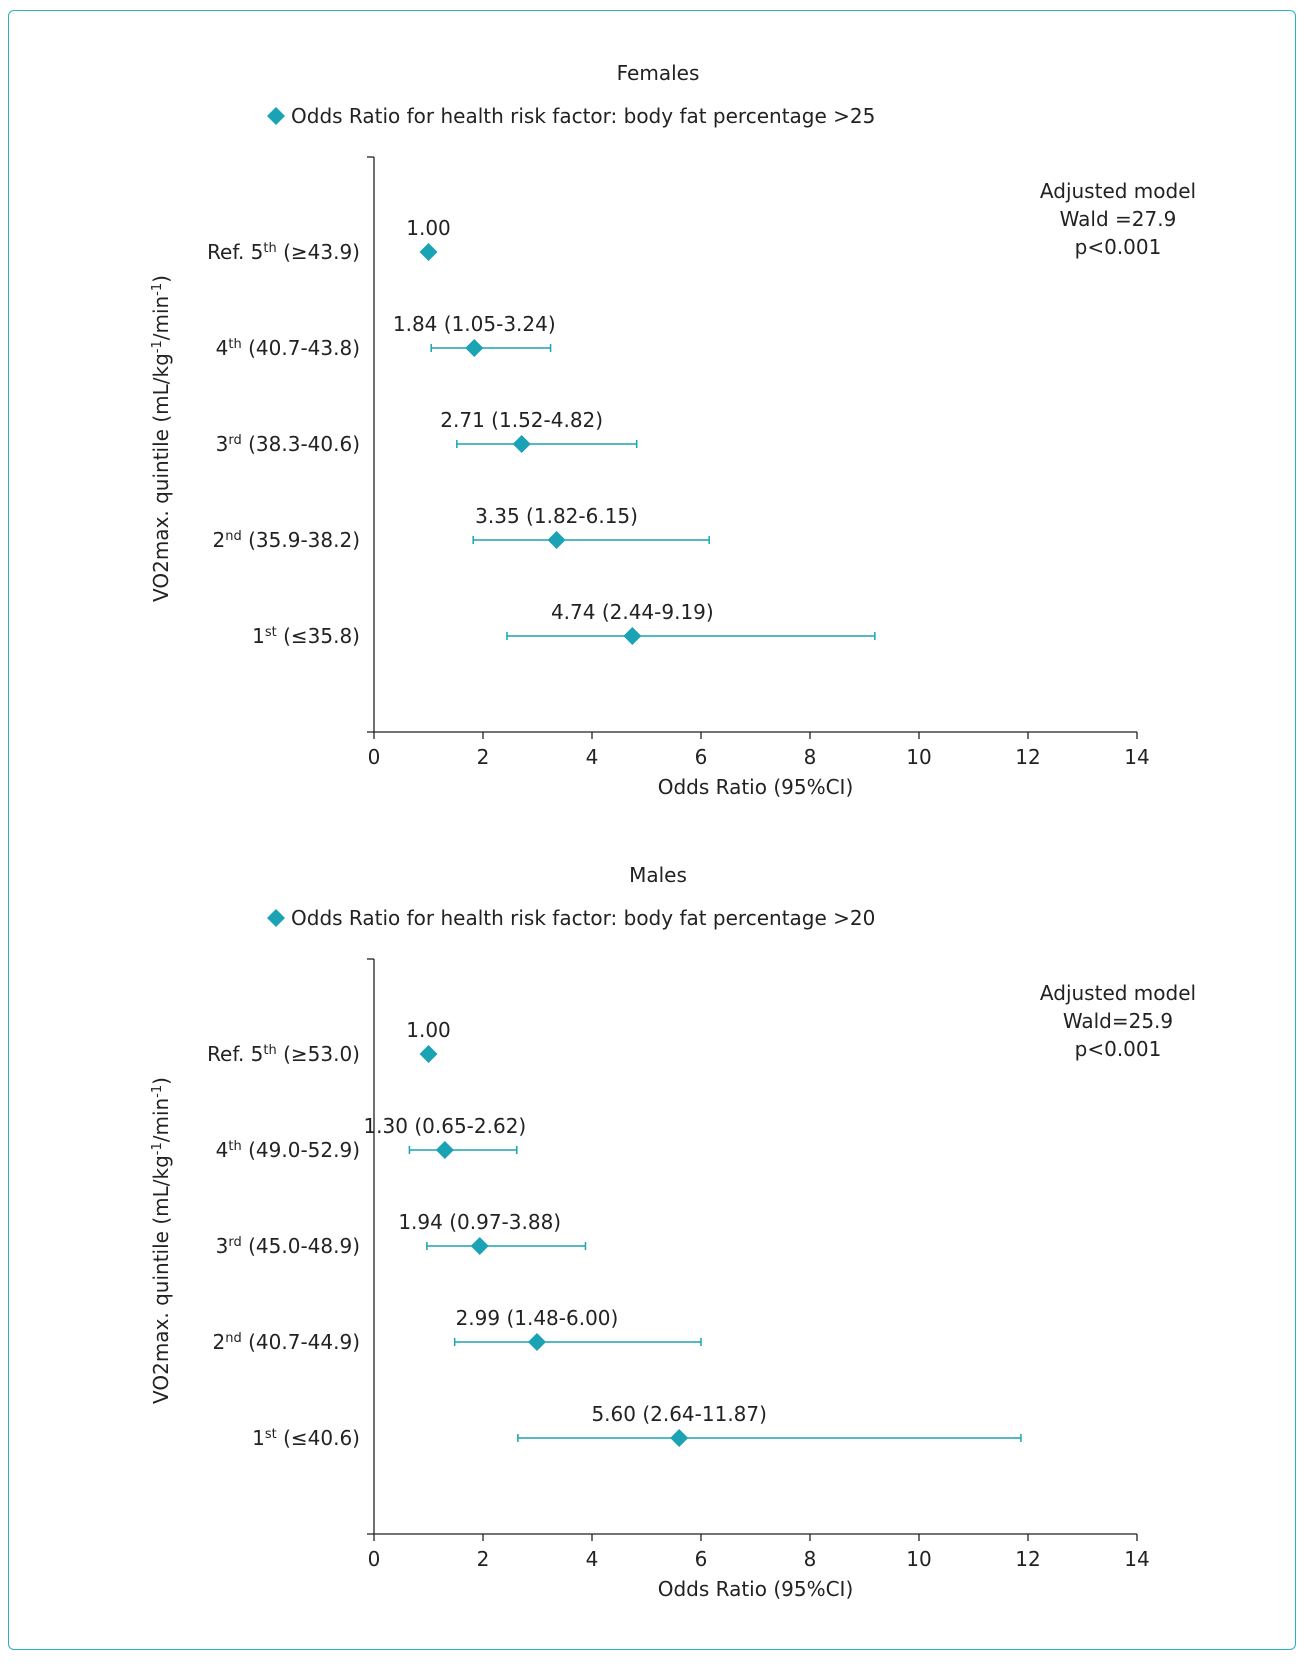  I want to click on data-label: 1.30 (0.65-2.62), so click(444, 1126).